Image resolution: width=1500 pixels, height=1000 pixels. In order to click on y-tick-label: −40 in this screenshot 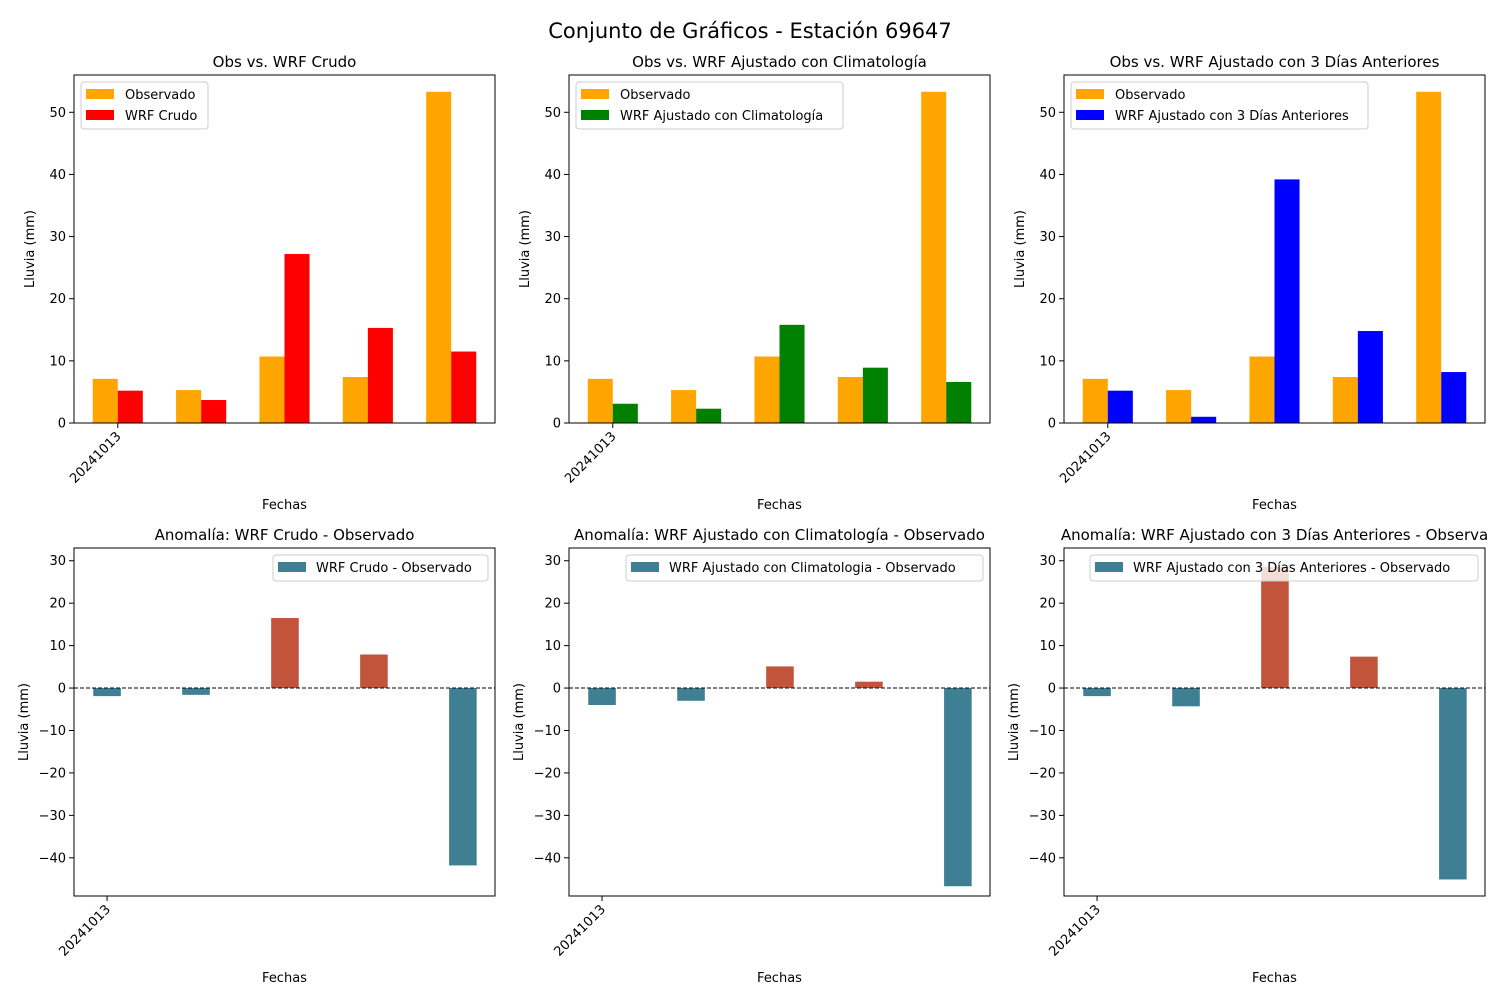, I will do `click(52, 858)`.